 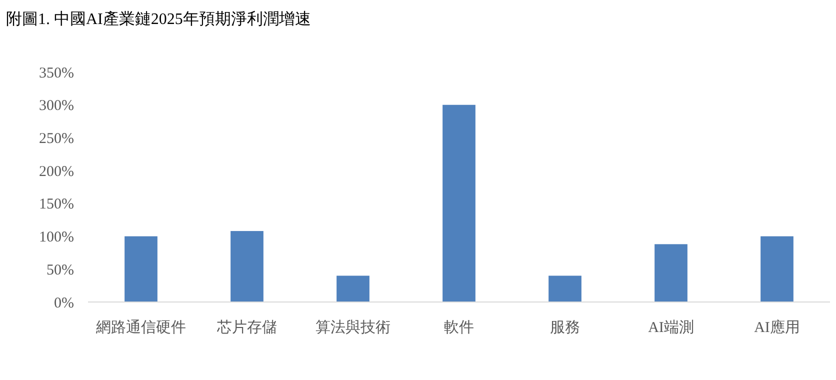 What do you see at coordinates (56, 138) in the screenshot?
I see `y-tick-label: 250%` at bounding box center [56, 138].